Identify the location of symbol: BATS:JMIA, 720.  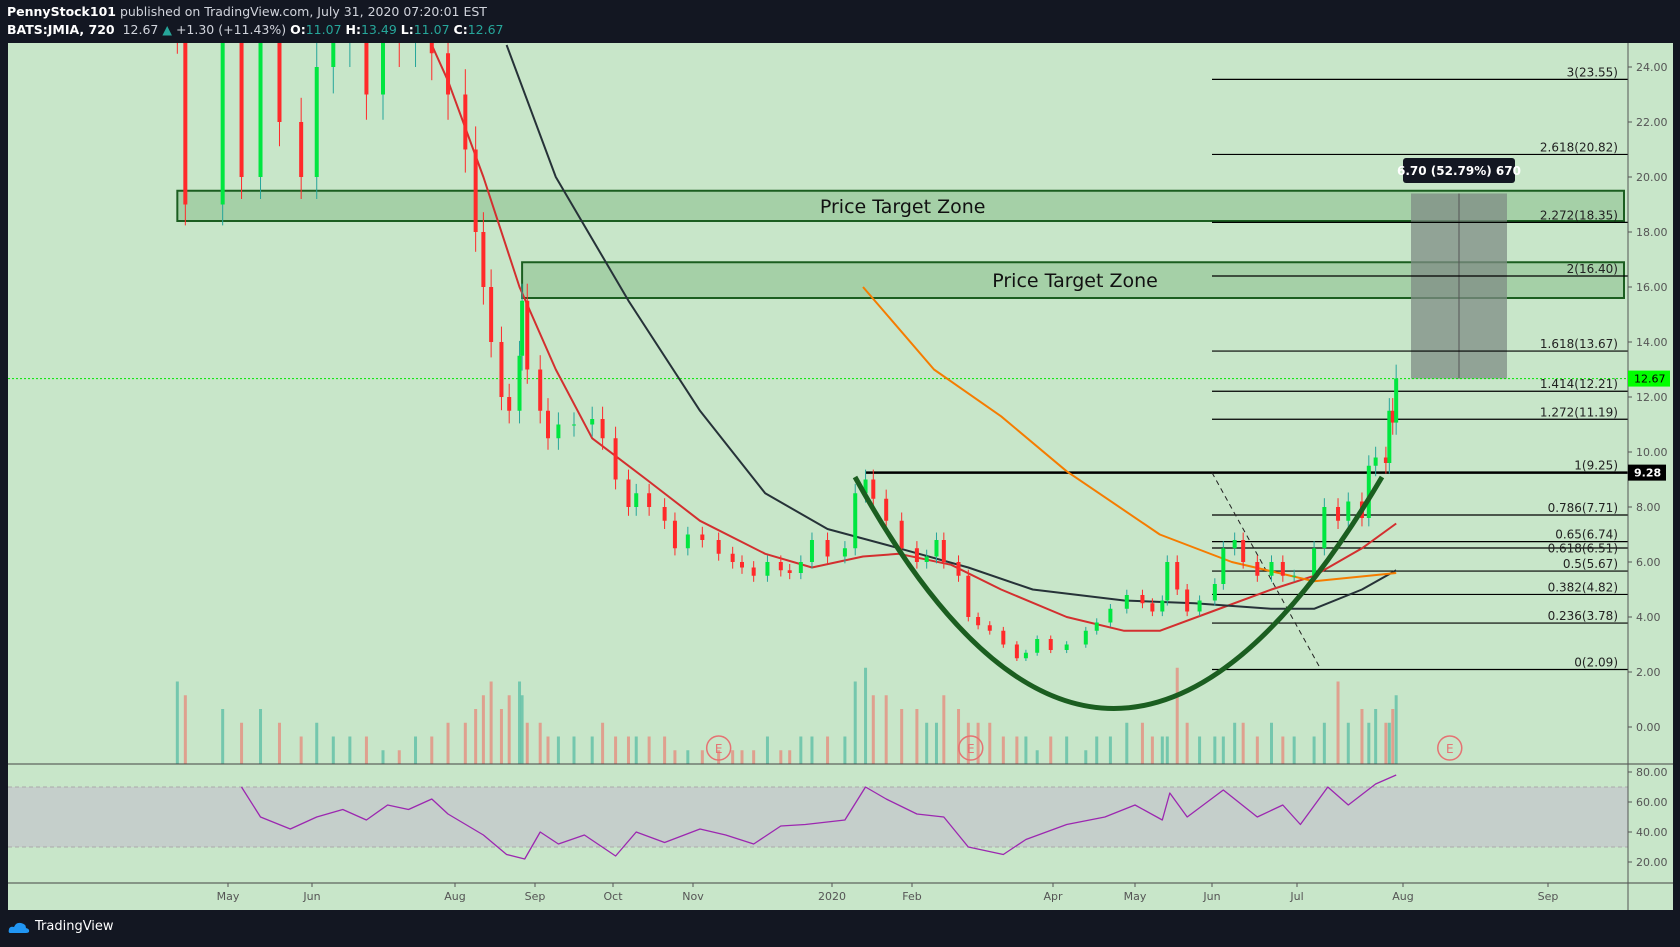
(61, 29).